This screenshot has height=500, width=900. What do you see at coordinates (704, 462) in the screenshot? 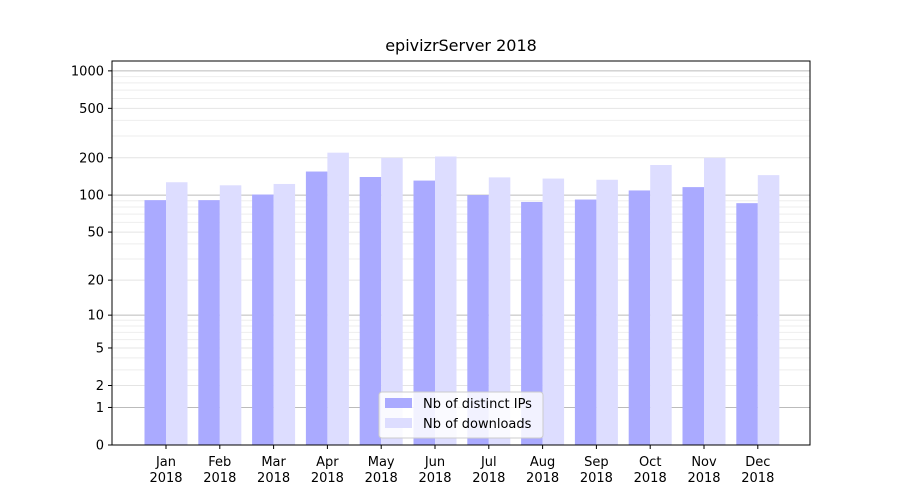
I see `x-tick-month: Nov` at bounding box center [704, 462].